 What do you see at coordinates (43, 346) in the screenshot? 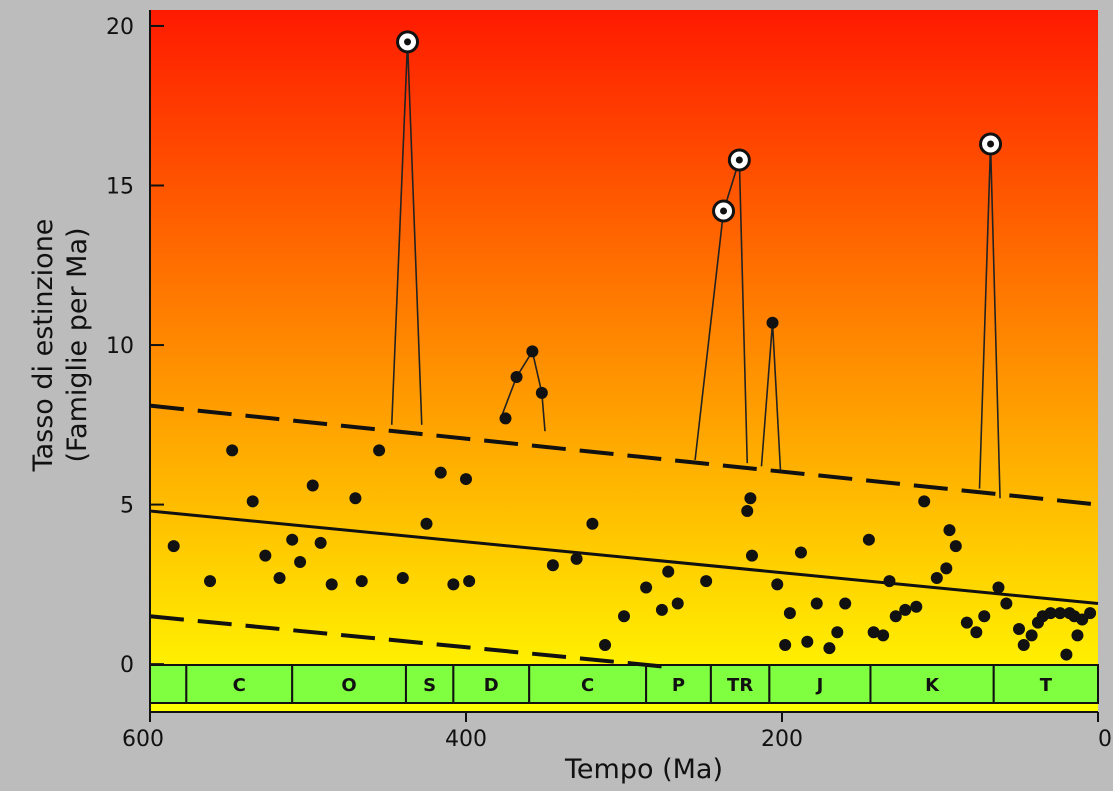
I see `y-axis-title-line1: Tasso di estinzione` at bounding box center [43, 346].